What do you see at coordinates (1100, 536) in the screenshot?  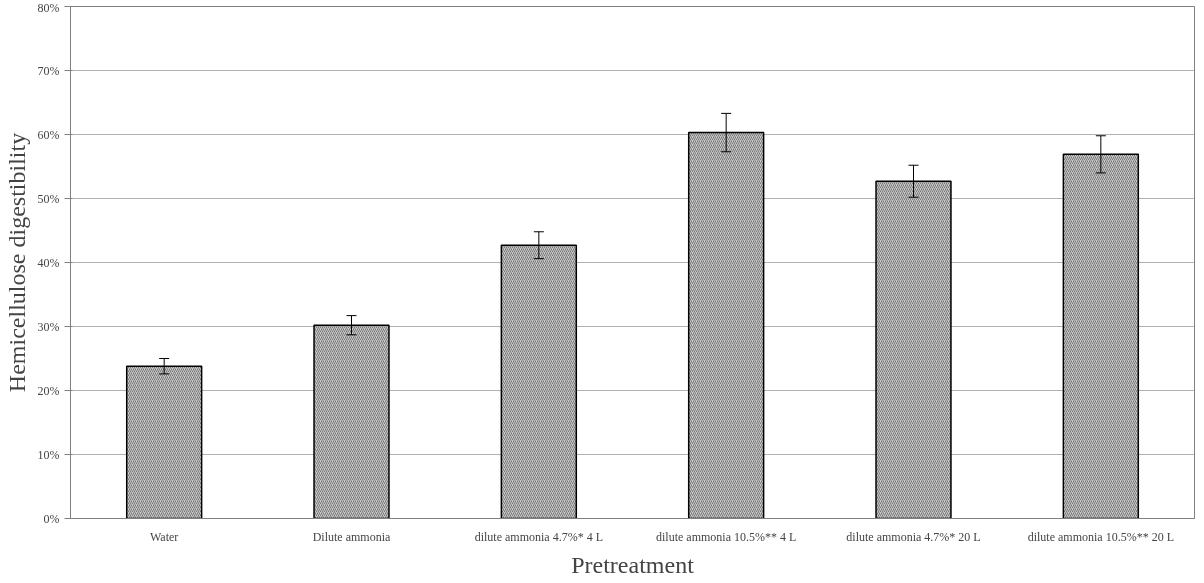 I see `x-tick-label: dilute ammonia 10.5%** 20 L` at bounding box center [1100, 536].